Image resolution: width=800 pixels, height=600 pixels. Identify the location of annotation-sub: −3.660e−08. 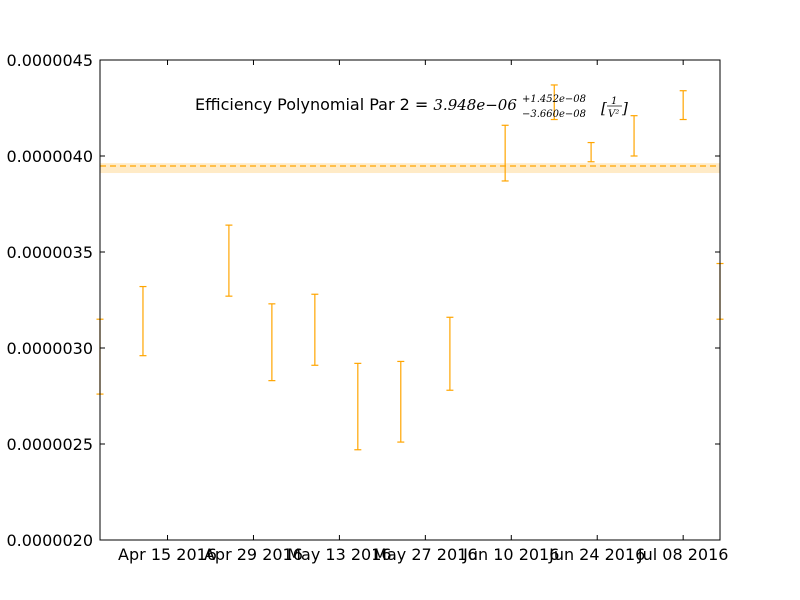
(554, 114).